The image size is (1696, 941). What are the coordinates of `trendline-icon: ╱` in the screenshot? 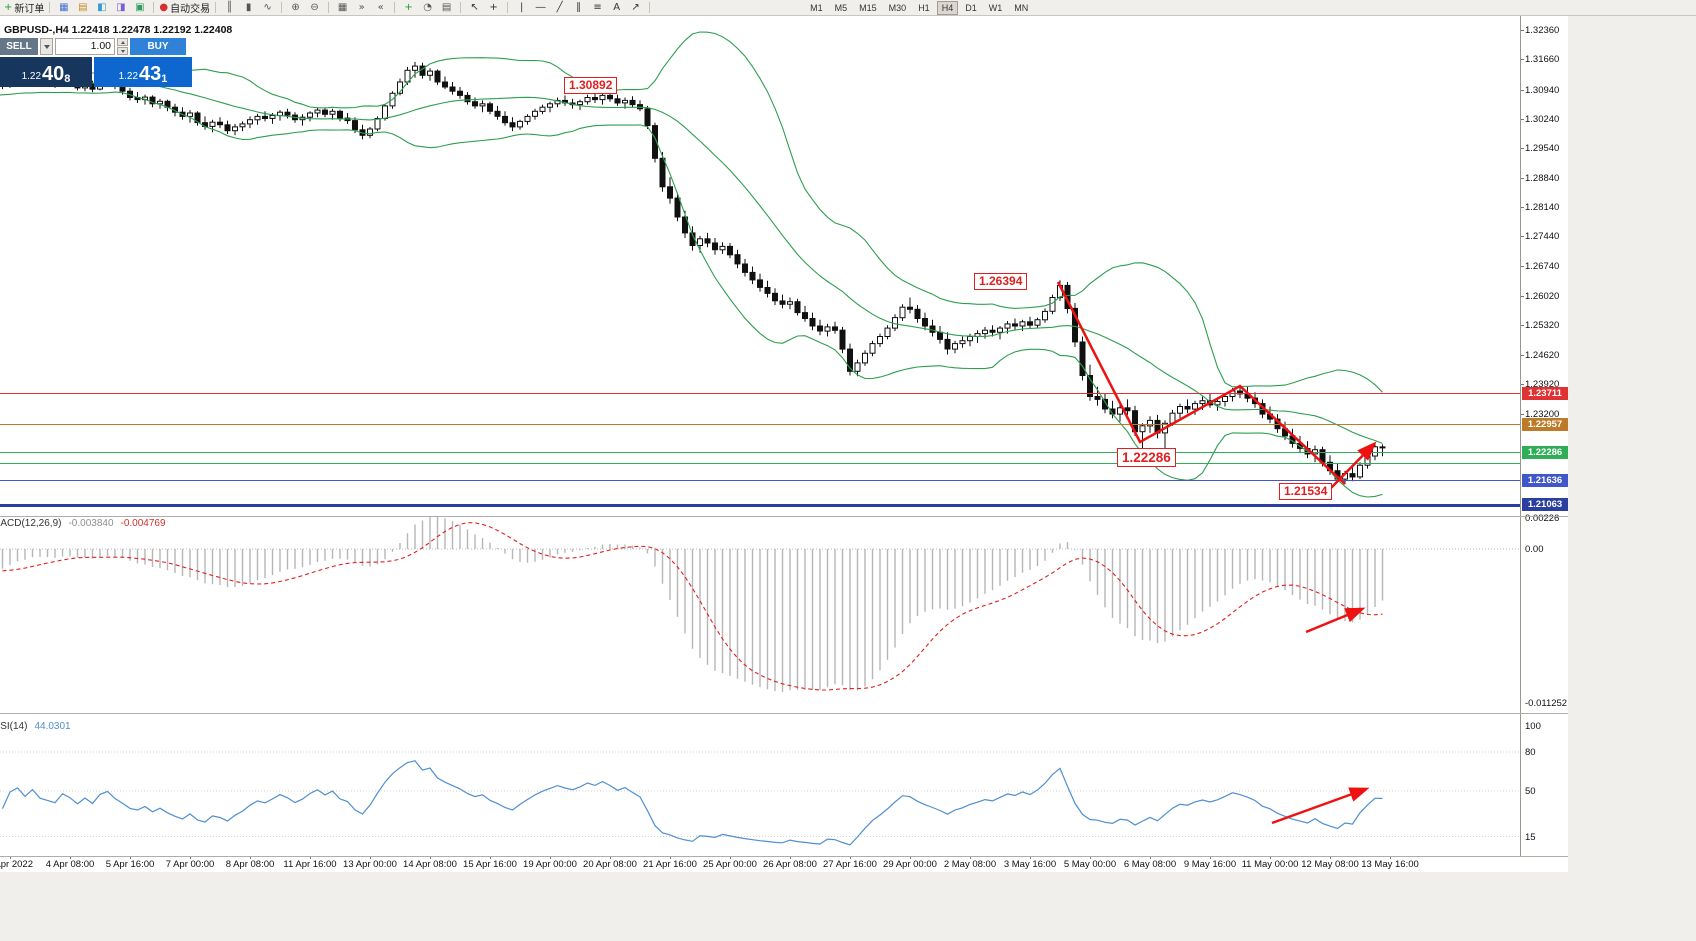 It's located at (559, 8).